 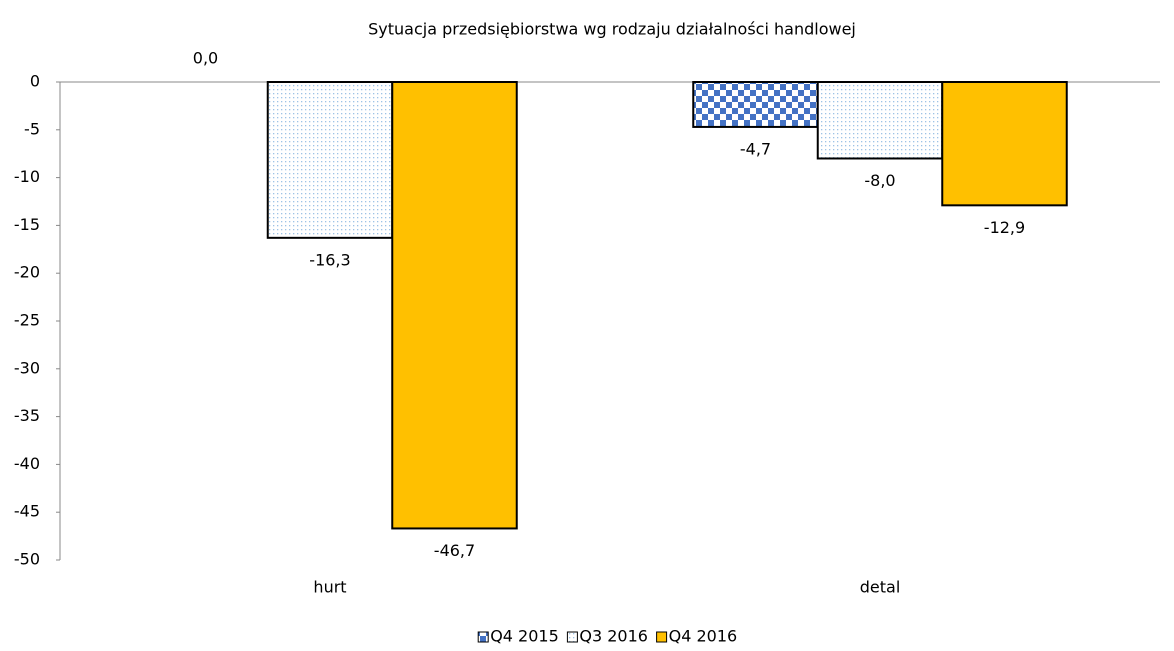 What do you see at coordinates (205, 58) in the screenshot?
I see `value-label: 0,0` at bounding box center [205, 58].